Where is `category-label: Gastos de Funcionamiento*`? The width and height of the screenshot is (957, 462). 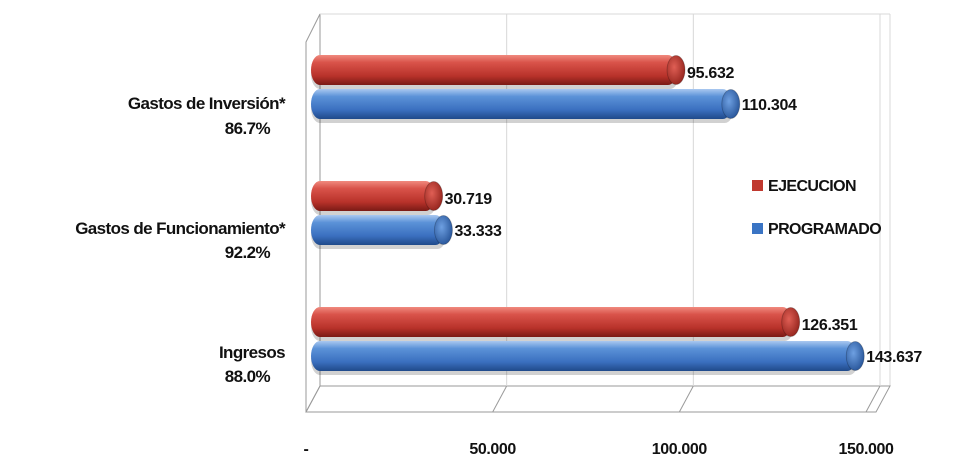 category-label: Gastos de Funcionamiento* is located at coordinates (180, 228).